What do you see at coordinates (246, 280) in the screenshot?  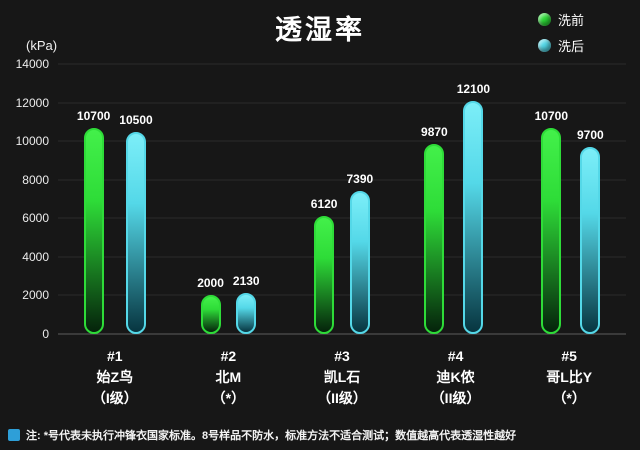 I see `bar-value-label: 2130` at bounding box center [246, 280].